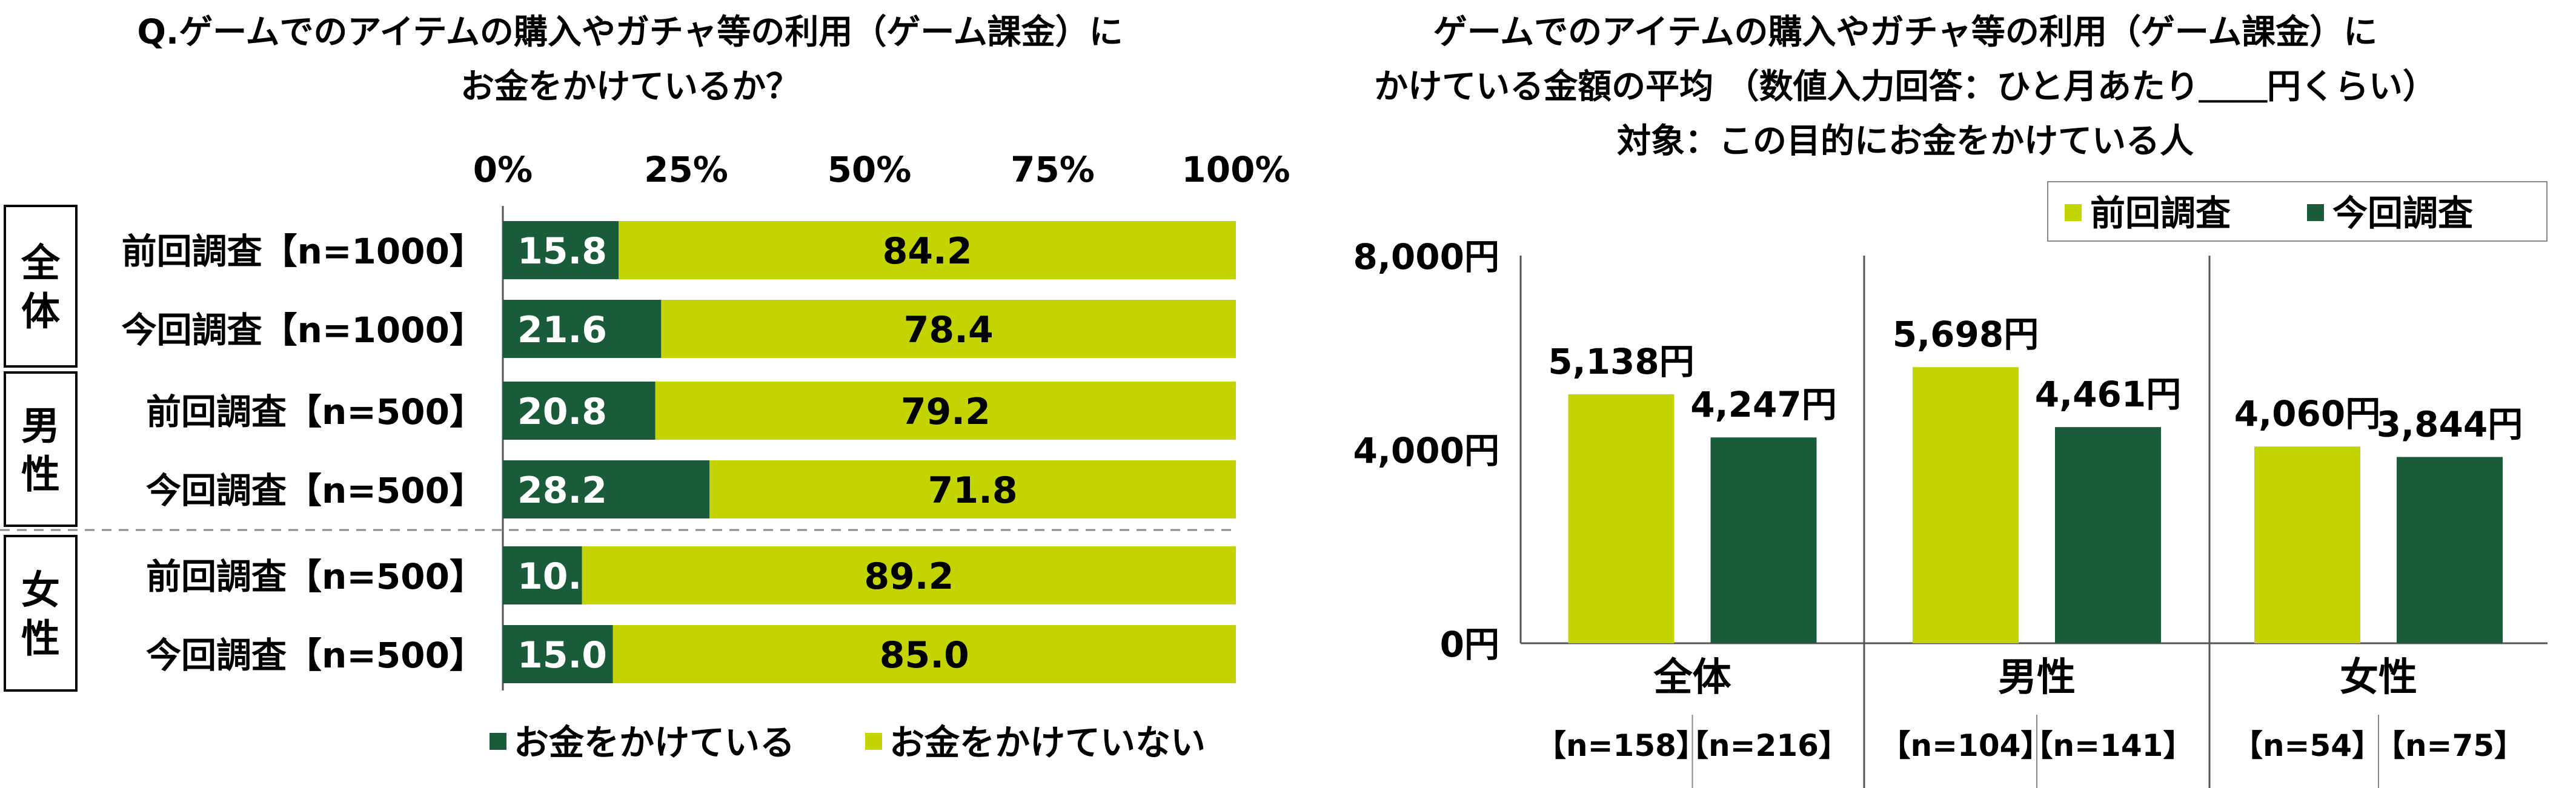 Image resolution: width=2576 pixels, height=788 pixels. I want to click on data-label: 78.4, so click(949, 330).